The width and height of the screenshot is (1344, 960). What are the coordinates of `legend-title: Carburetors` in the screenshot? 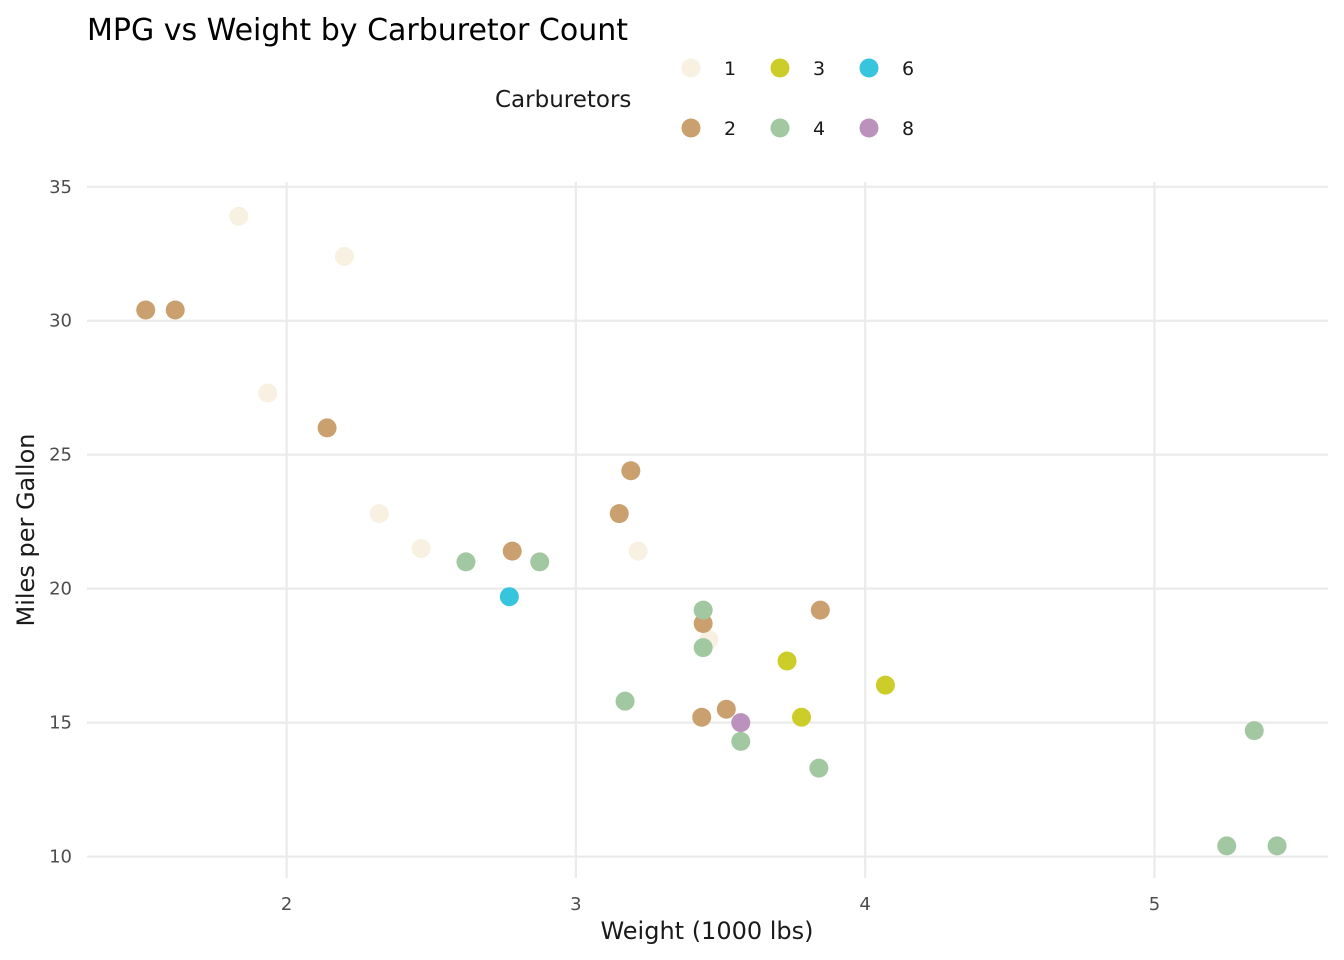 It's located at (563, 100).